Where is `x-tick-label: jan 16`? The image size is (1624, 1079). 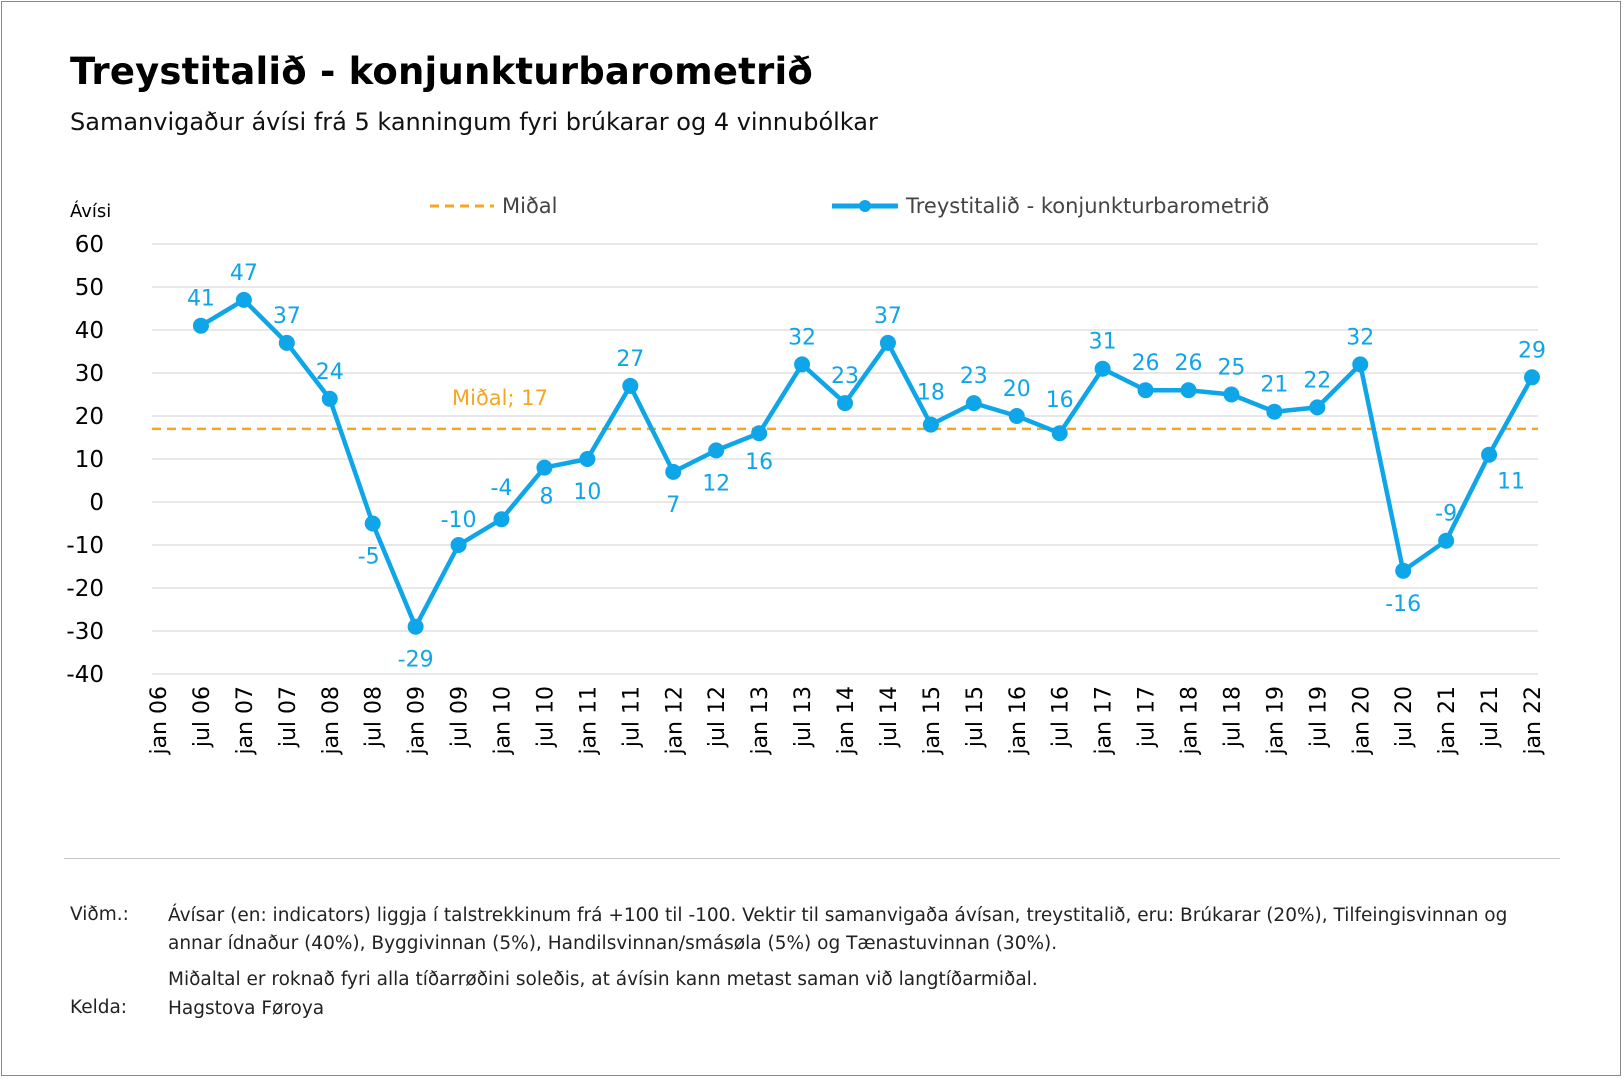
x-tick-label: jan 16 is located at coordinates (1018, 721).